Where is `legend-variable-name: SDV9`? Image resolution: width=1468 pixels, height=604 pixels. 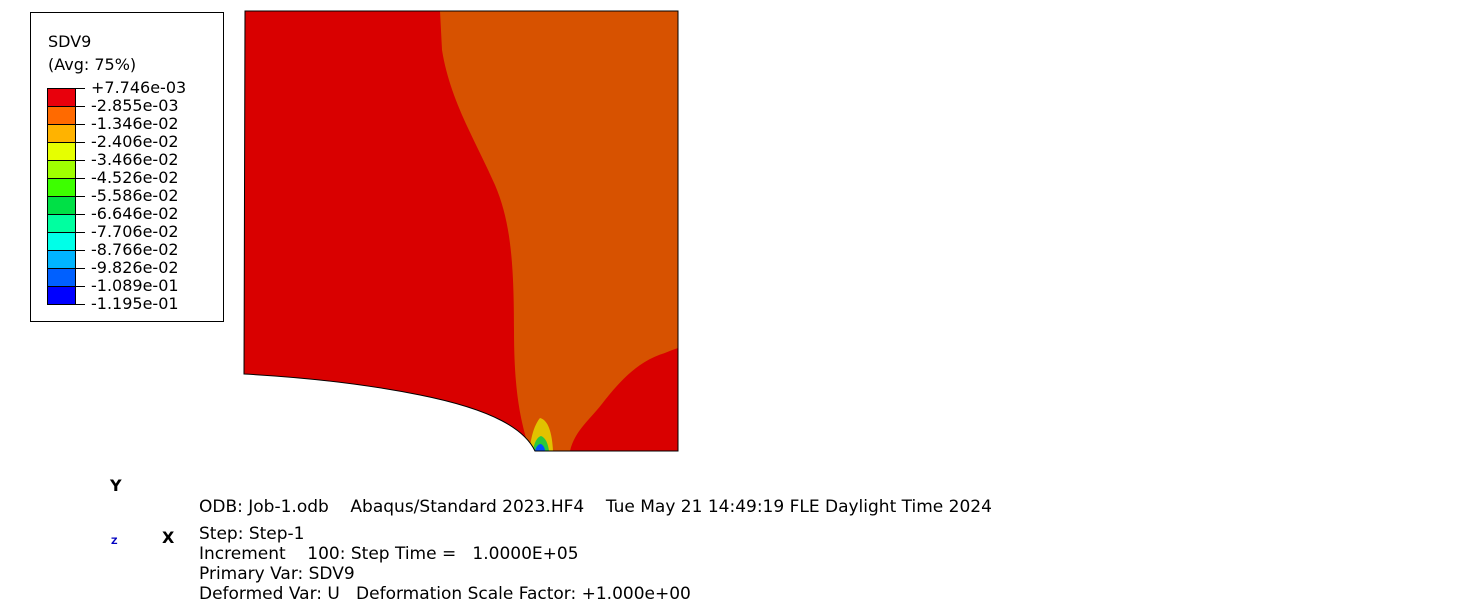 legend-variable-name: SDV9 is located at coordinates (70, 41).